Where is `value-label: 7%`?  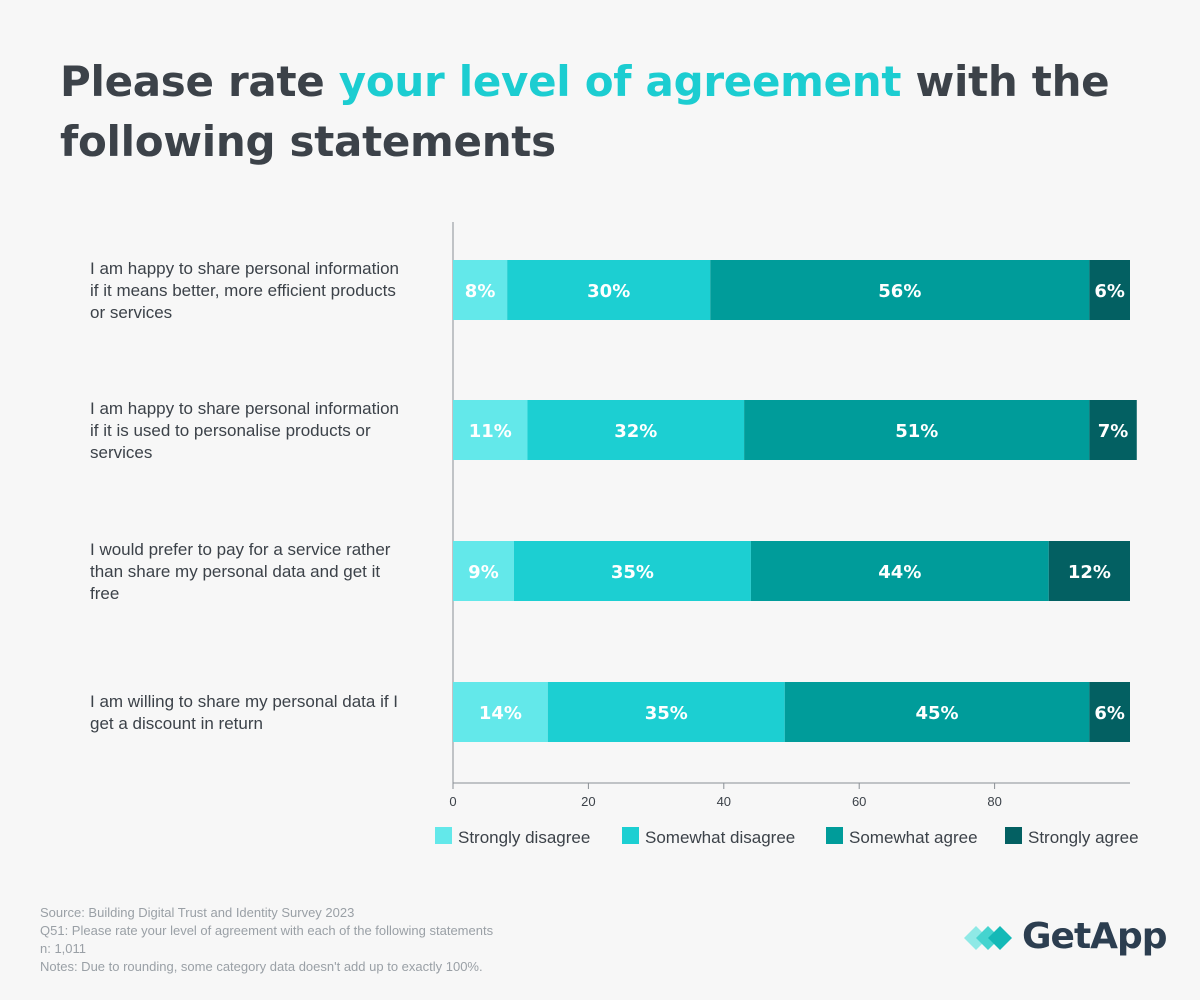 value-label: 7% is located at coordinates (1113, 431).